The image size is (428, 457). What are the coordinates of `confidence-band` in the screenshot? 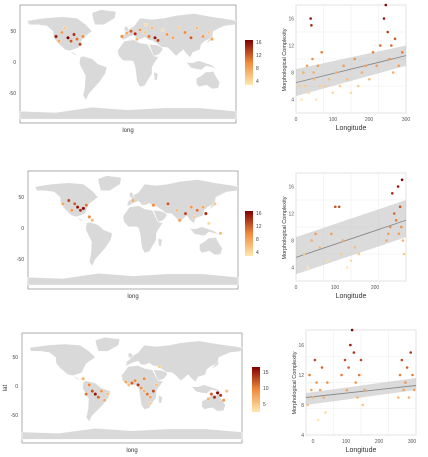 It's located at (351, 71).